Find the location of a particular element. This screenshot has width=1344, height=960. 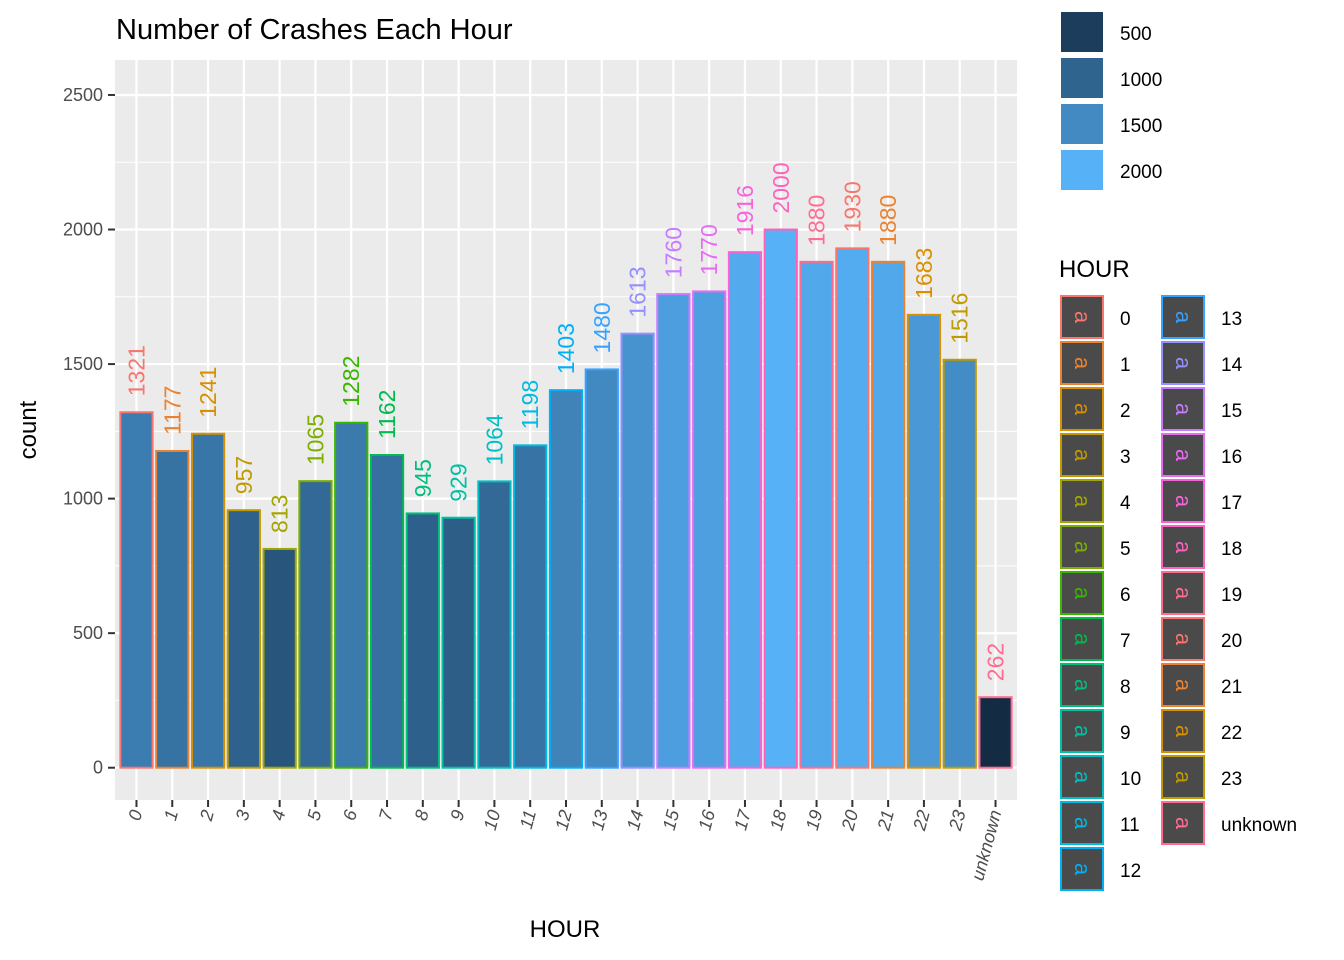

y-tick-label: 1500 is located at coordinates (83, 364).